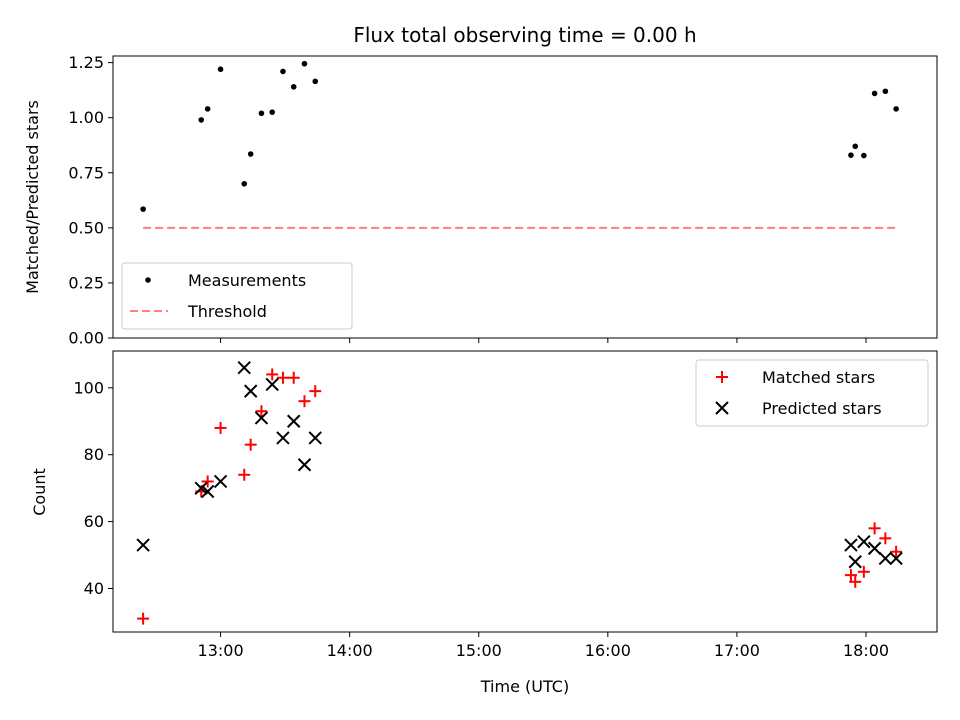  Describe the element at coordinates (86, 338) in the screenshot. I see `y-tick-label: 0.00` at that location.